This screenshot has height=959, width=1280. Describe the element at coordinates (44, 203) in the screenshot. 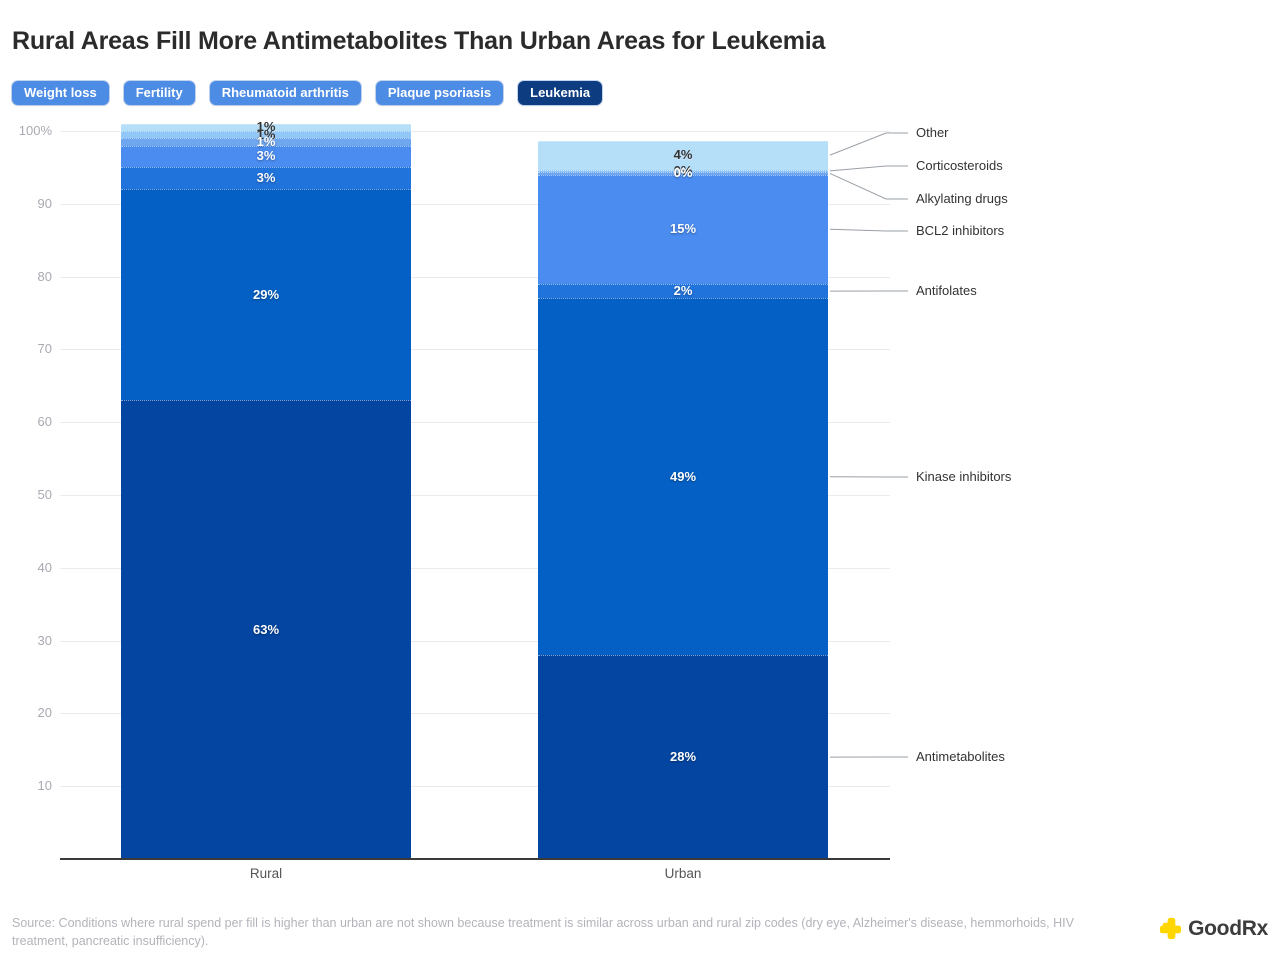

I see `y-axis-tick-90: 90` at that location.